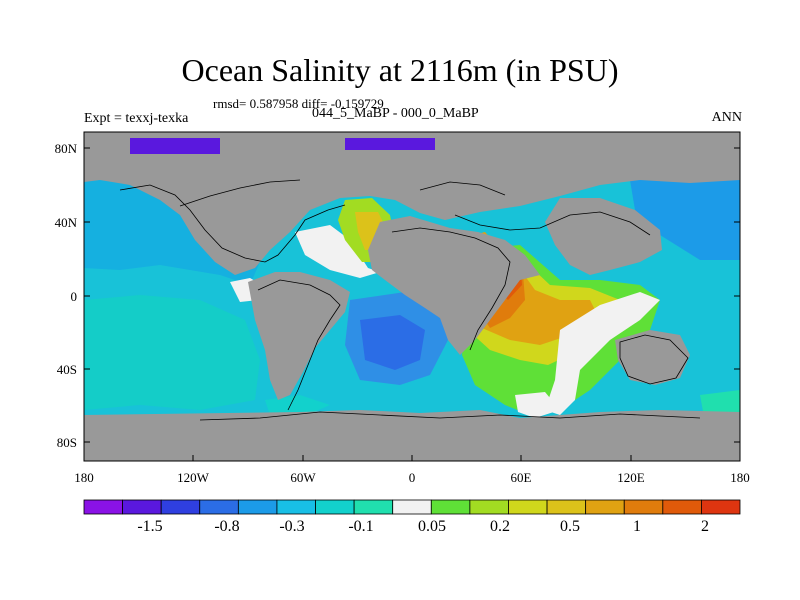 The image size is (800, 600). Describe the element at coordinates (74, 296) in the screenshot. I see `y-tick-label: 0` at that location.